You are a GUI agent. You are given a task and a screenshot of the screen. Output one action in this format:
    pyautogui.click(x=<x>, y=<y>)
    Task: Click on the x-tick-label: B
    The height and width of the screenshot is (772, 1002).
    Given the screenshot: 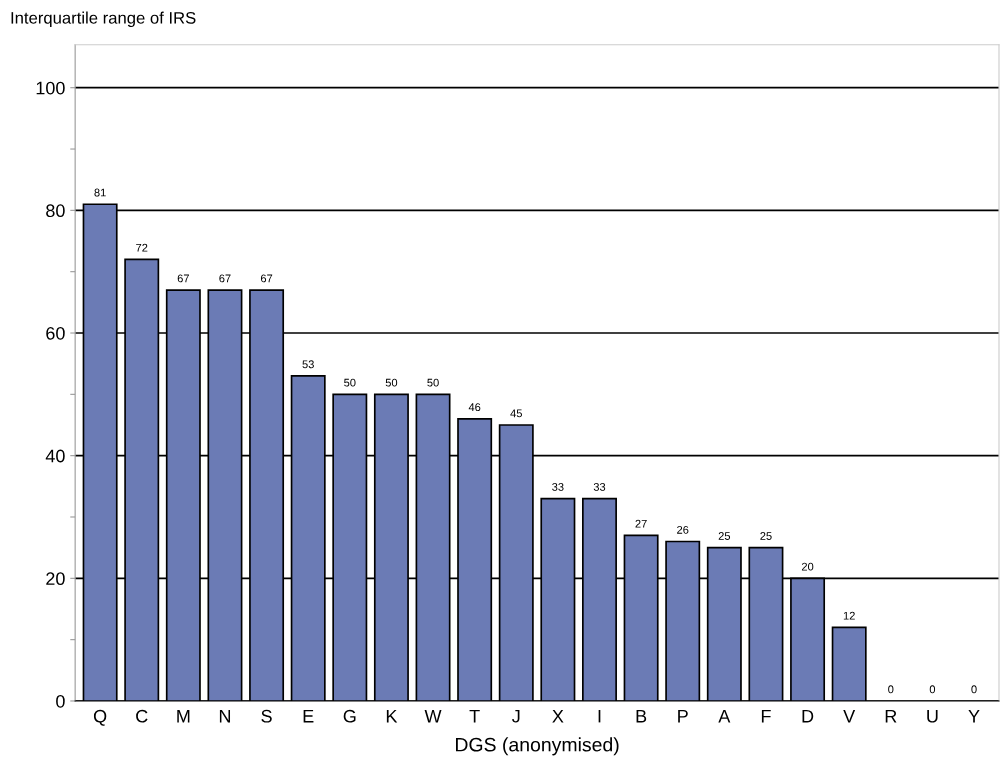 What is the action you would take?
    pyautogui.click(x=641, y=716)
    